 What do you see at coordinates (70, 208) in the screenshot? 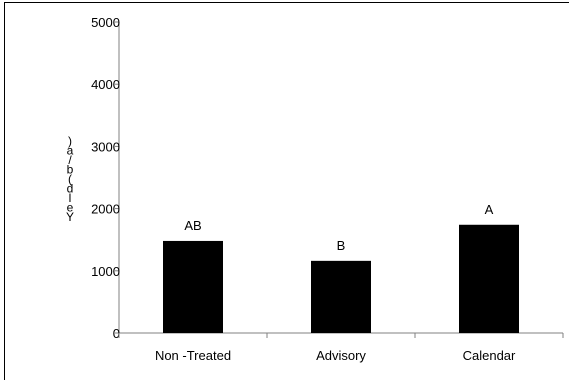
I see `y-axis-label-char: e` at bounding box center [70, 208].